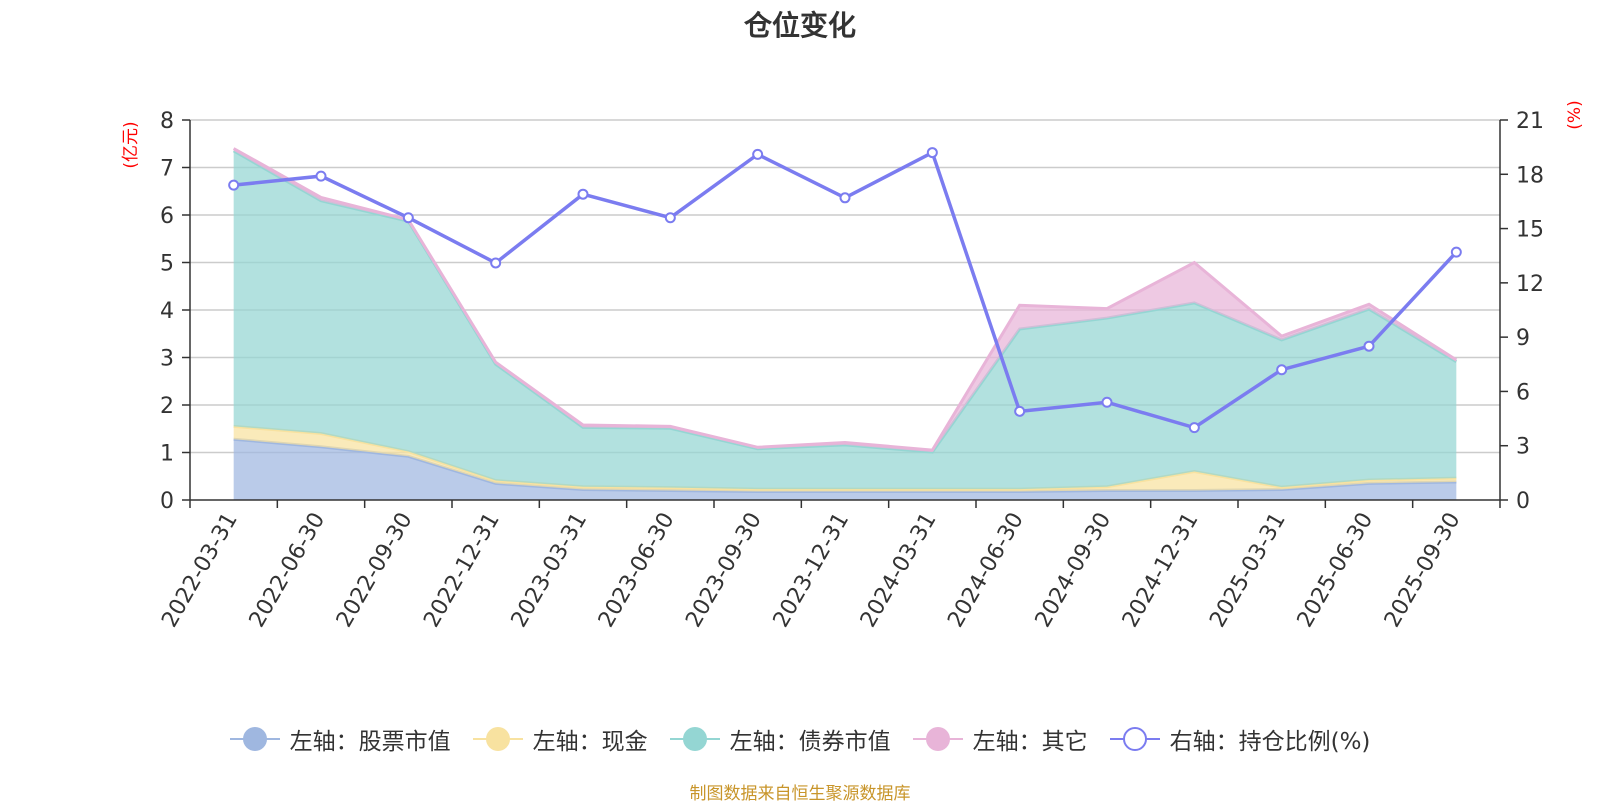 This screenshot has height=804, width=1600. Describe the element at coordinates (167, 359) in the screenshot. I see `left-tick-label: 3` at that location.